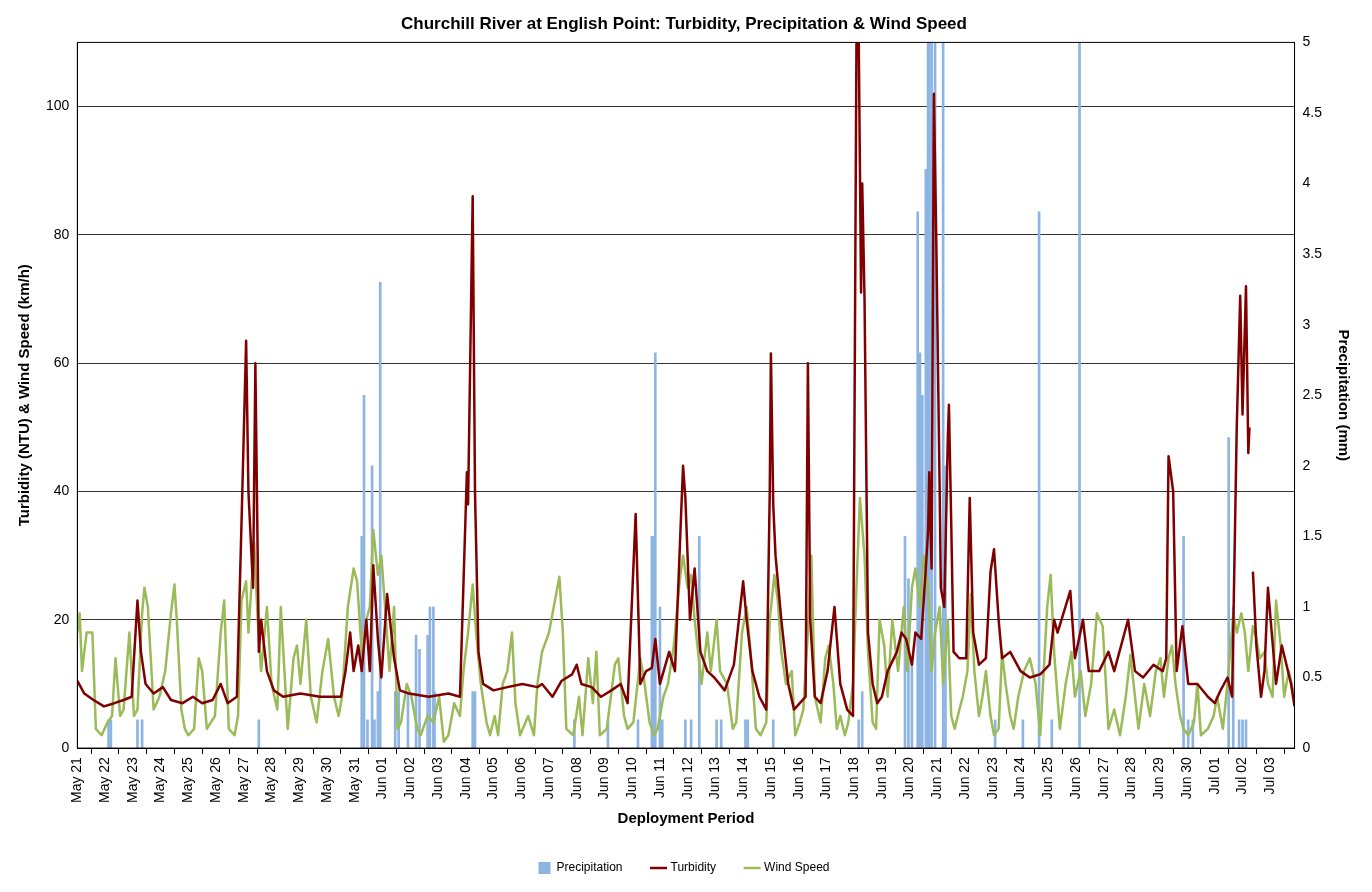  What do you see at coordinates (714, 778) in the screenshot?
I see `x-tick-label: Jun 13` at bounding box center [714, 778].